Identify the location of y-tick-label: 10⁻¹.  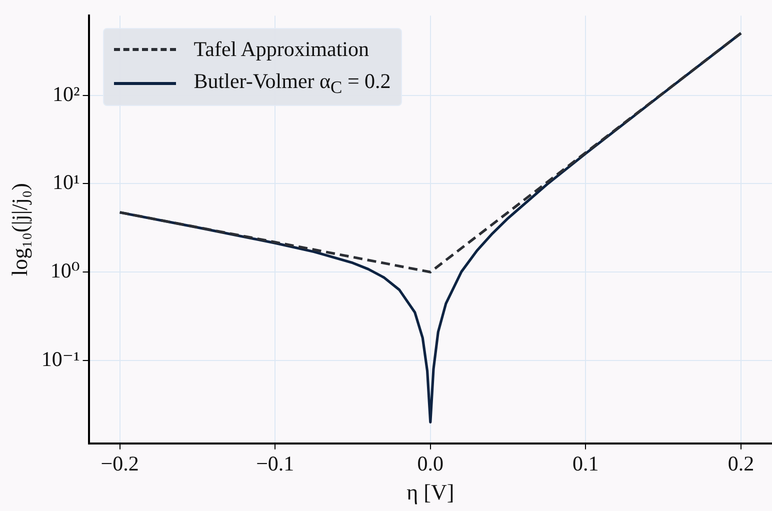
(60, 358).